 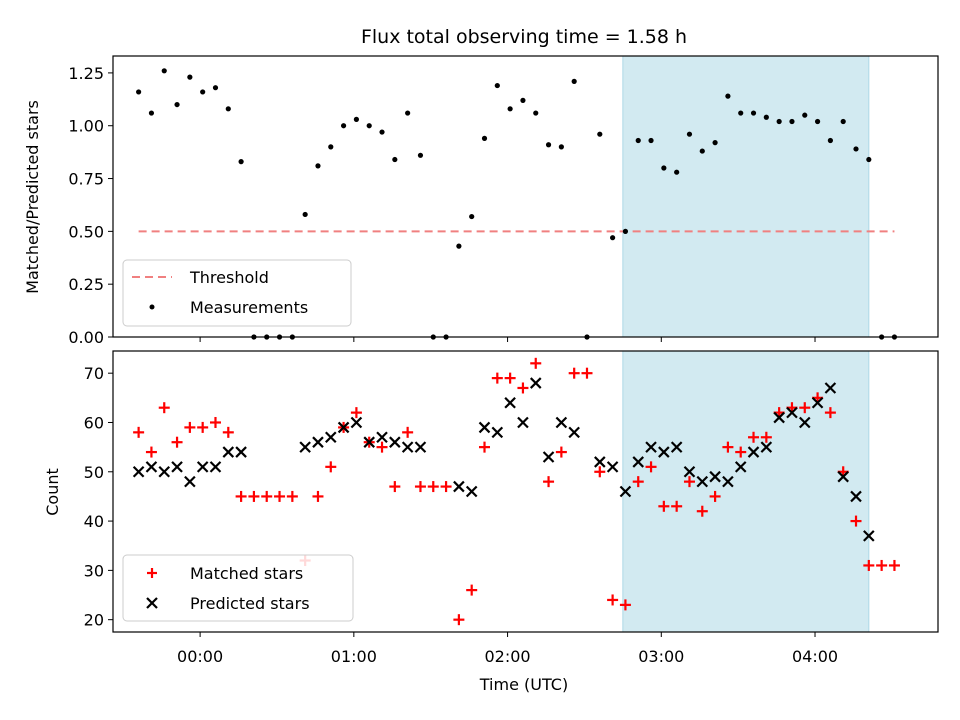 I want to click on ratio-y-tick-label: 1.25, so click(x=86, y=73).